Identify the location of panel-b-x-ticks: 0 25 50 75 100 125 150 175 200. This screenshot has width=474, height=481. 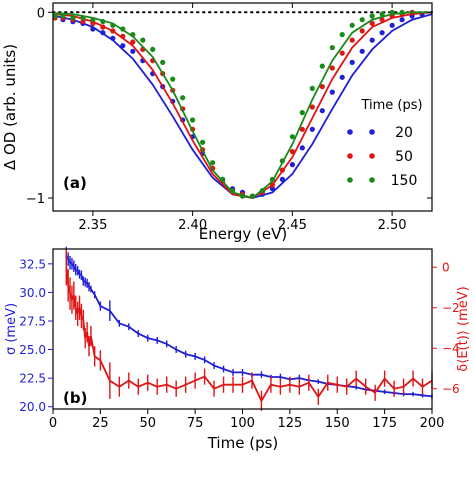
(246, 420).